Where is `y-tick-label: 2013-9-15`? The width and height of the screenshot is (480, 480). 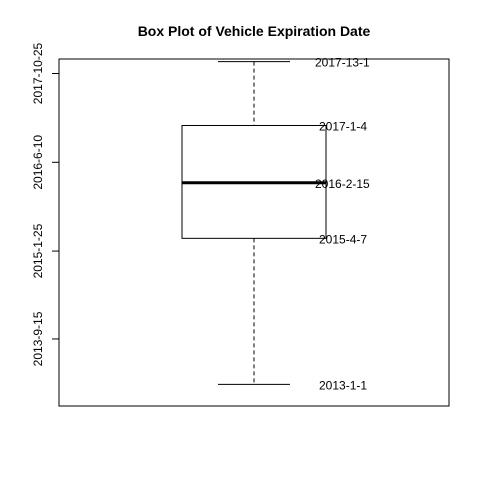
y-tick-label: 2013-9-15 is located at coordinates (38, 338).